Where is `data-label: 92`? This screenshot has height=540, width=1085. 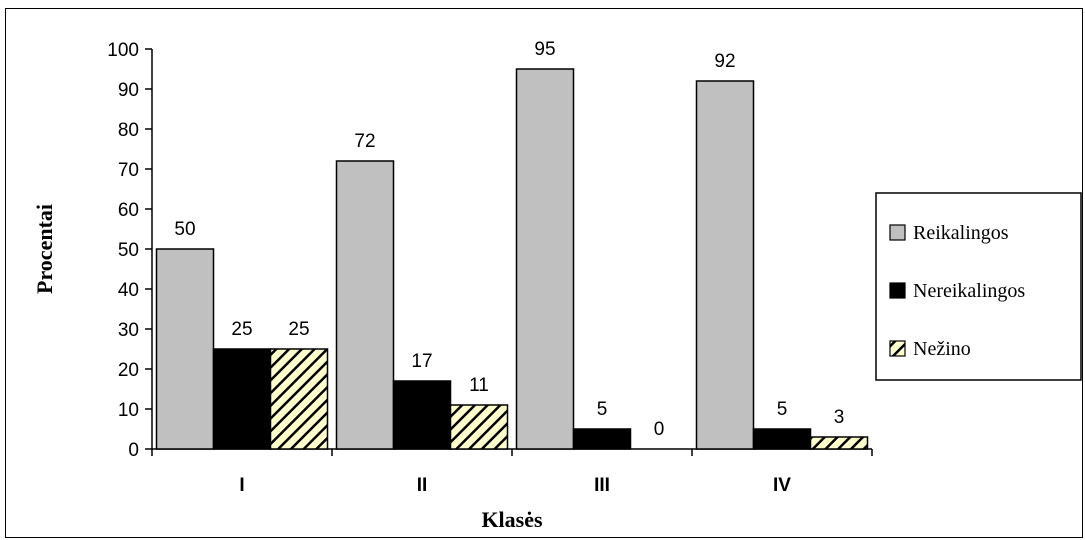
data-label: 92 is located at coordinates (724, 61).